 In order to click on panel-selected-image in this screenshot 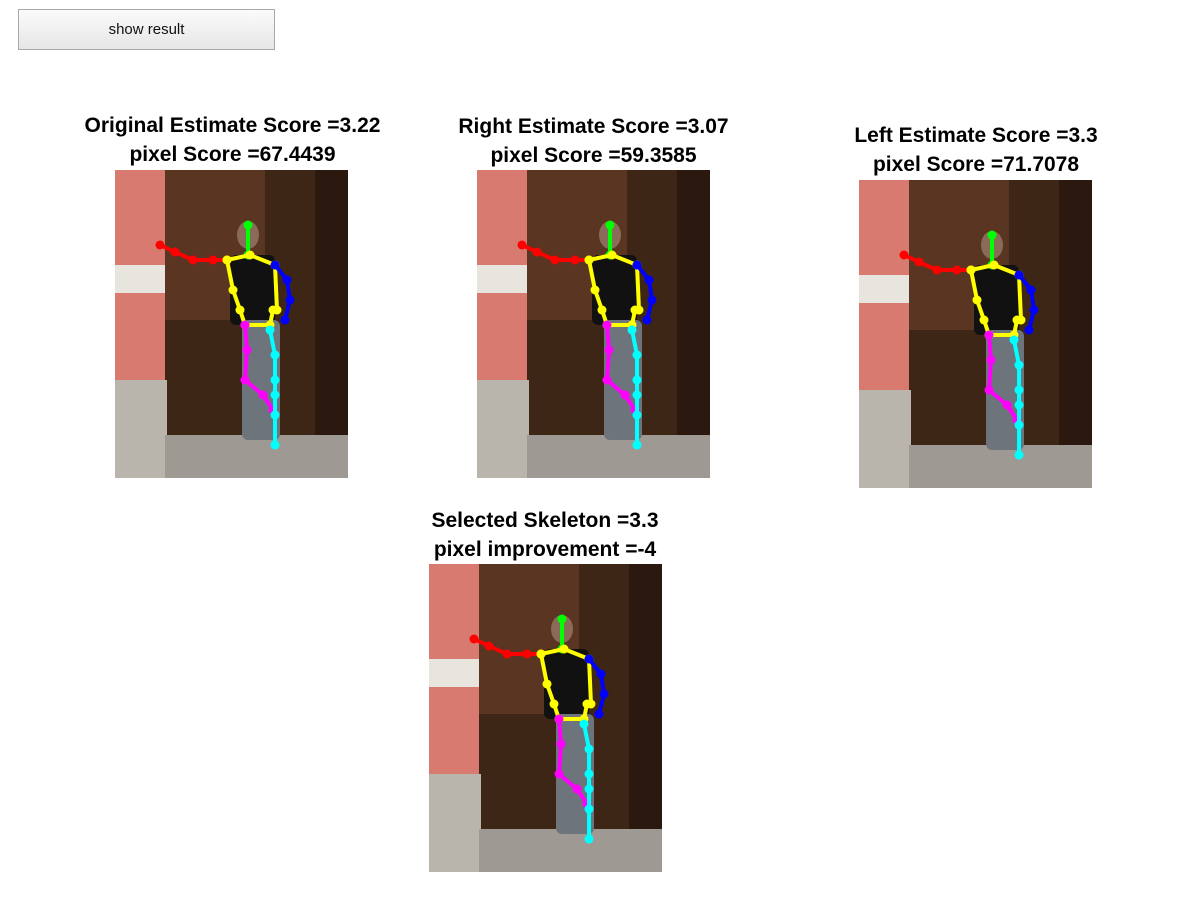, I will do `click(545, 718)`.